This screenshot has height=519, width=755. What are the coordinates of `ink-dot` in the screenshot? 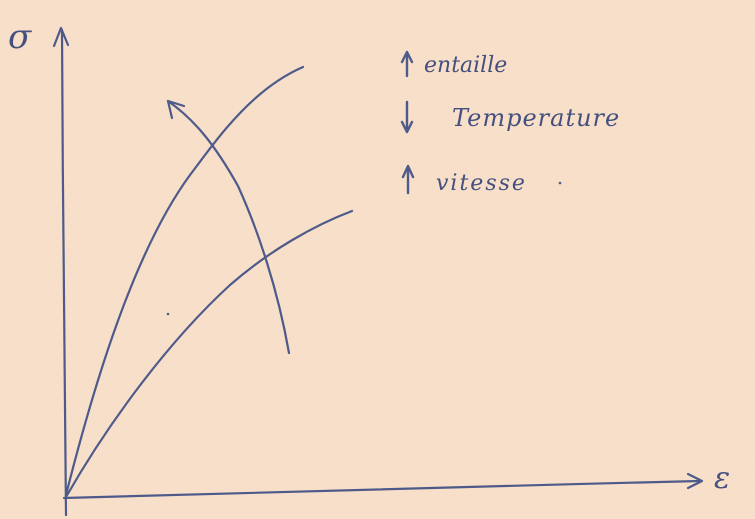 It's located at (168, 314).